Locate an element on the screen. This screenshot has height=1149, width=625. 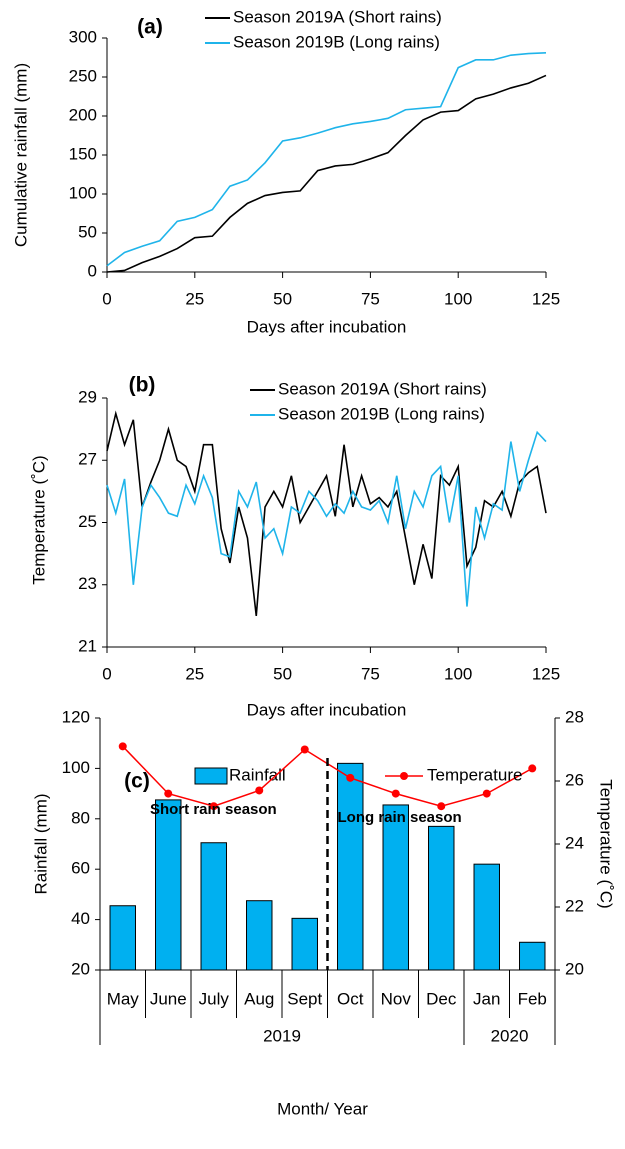
y-tick-label: 300 is located at coordinates (83, 36).